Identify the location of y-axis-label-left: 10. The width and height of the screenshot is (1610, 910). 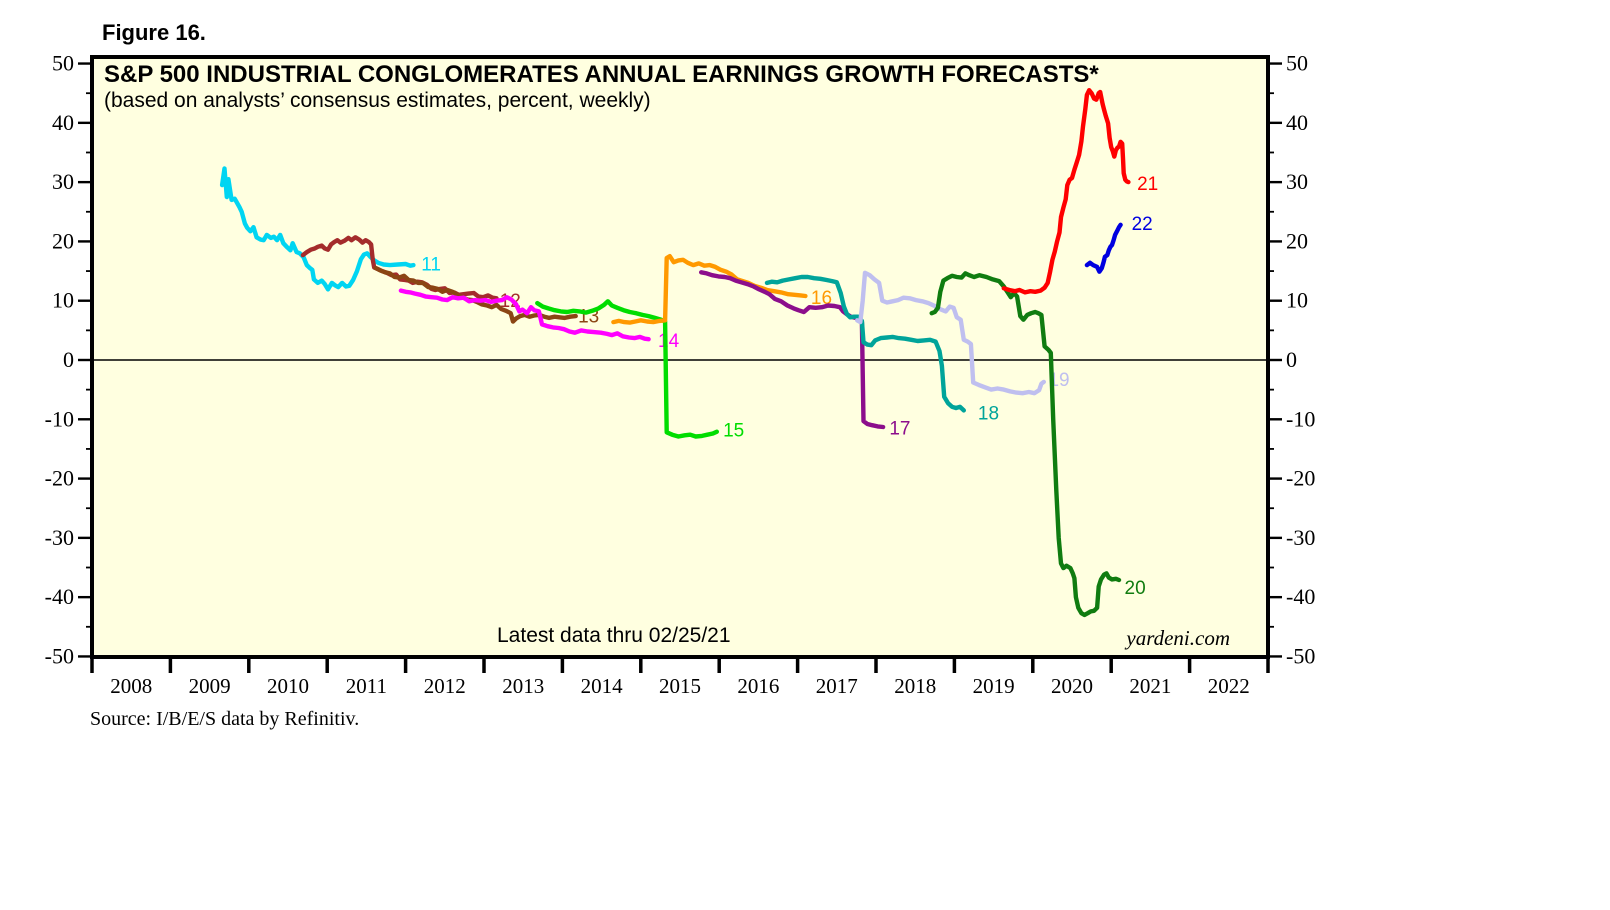
(63, 300).